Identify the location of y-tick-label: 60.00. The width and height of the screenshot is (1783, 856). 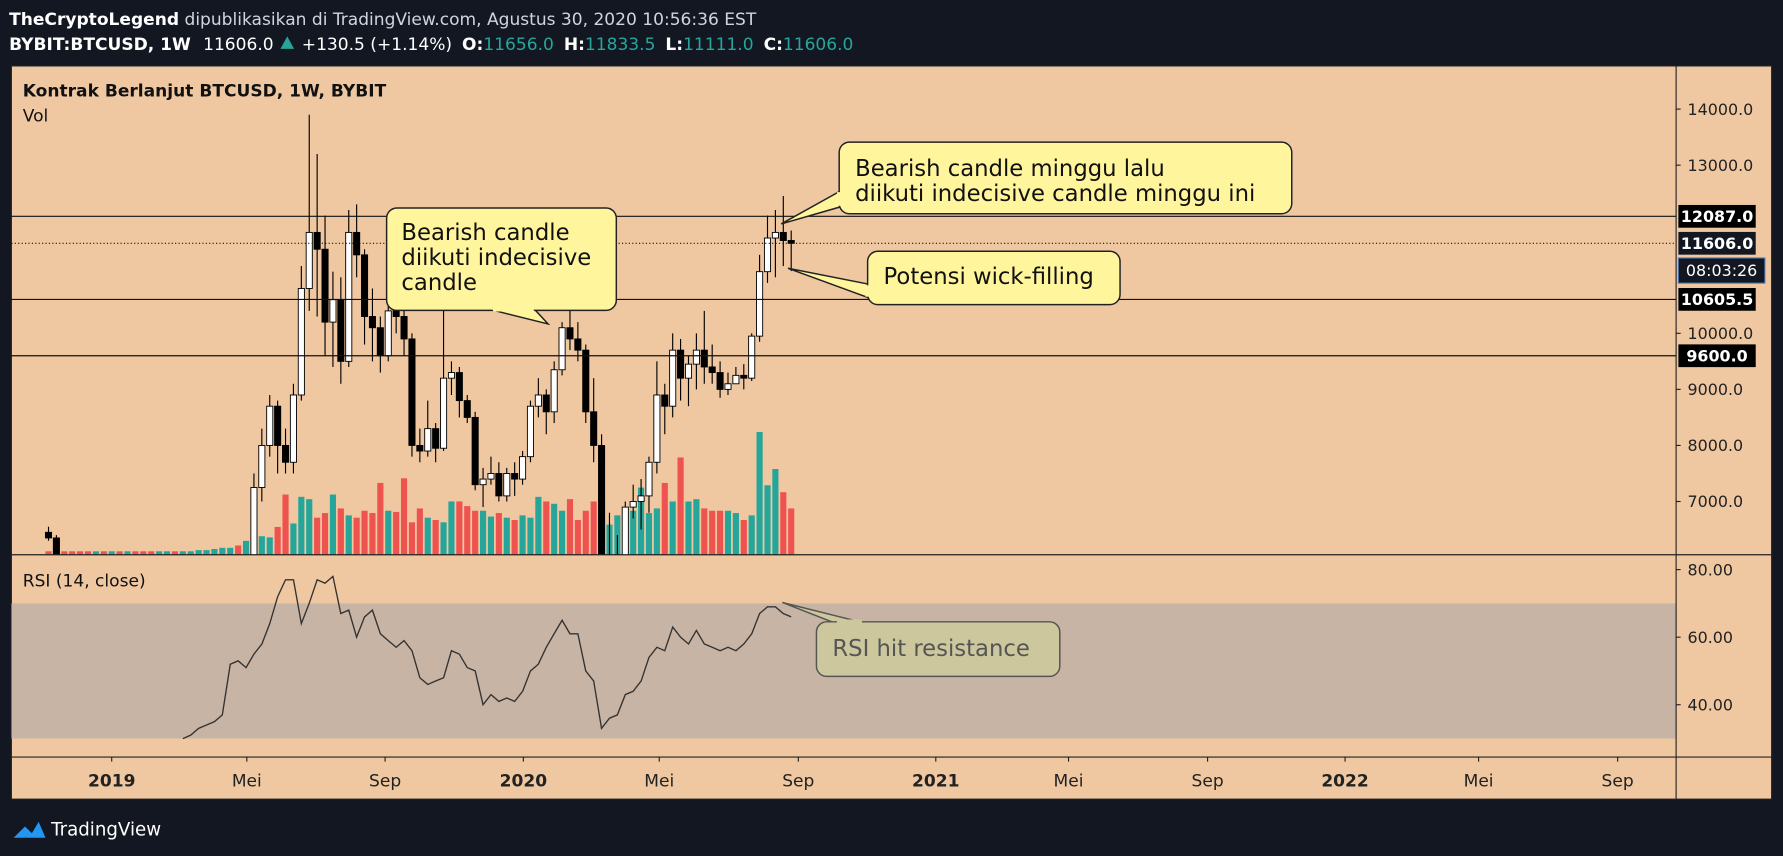
(1710, 637).